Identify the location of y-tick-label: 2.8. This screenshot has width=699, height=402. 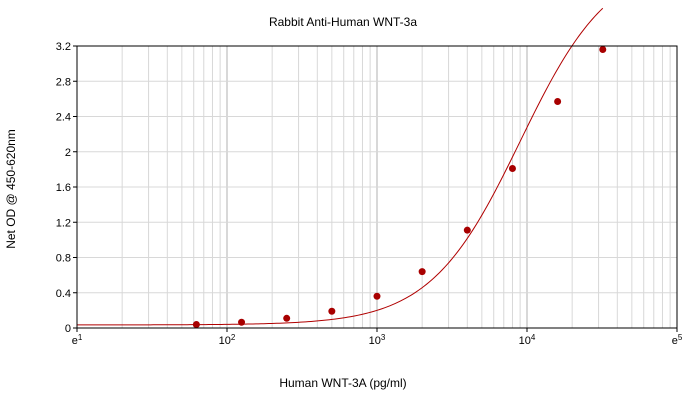
(63, 82).